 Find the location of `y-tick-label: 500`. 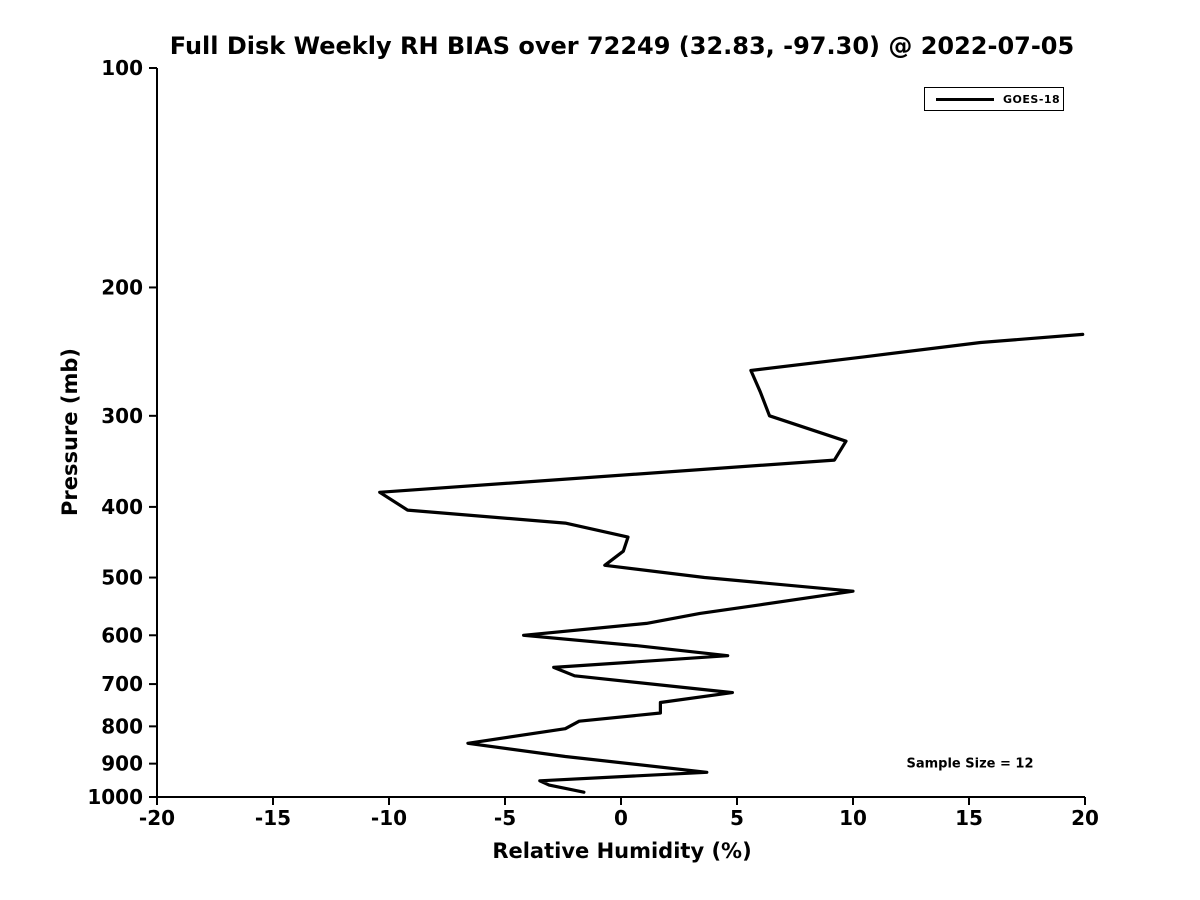

y-tick-label: 500 is located at coordinates (122, 578).